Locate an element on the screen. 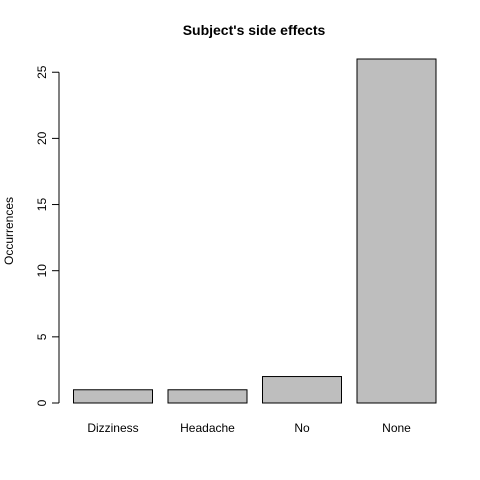 This screenshot has width=480, height=480. bar-dizziness is located at coordinates (113, 396).